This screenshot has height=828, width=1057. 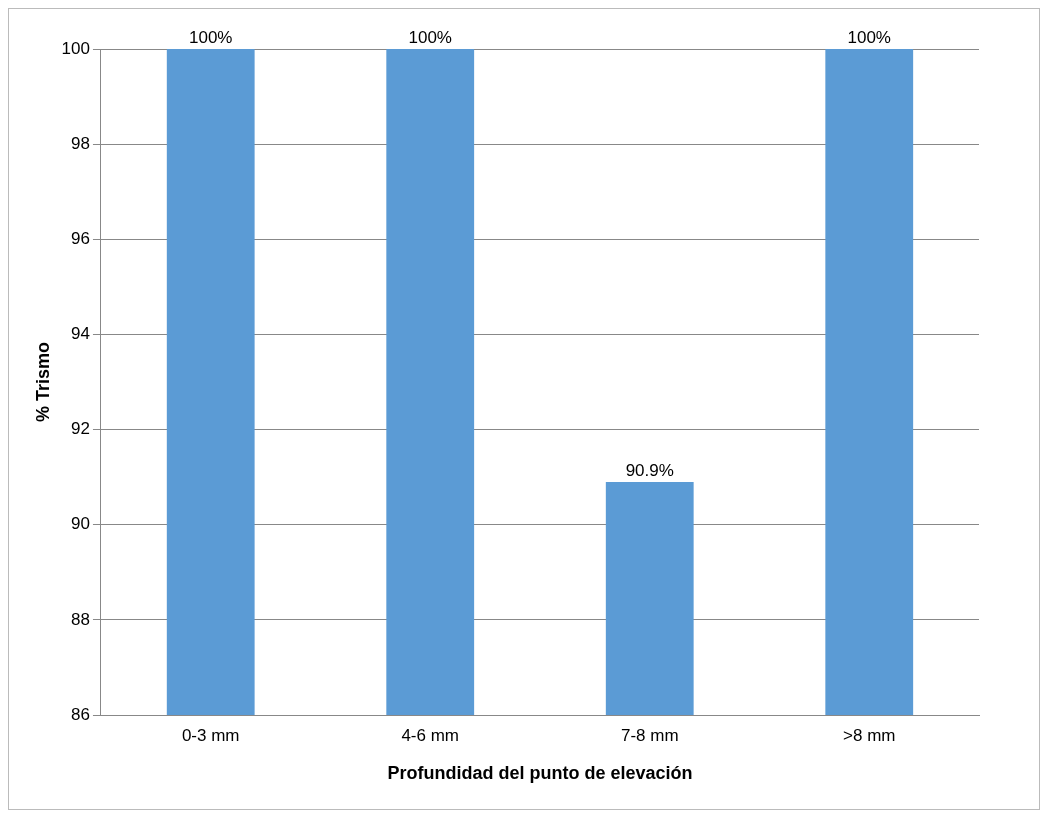 What do you see at coordinates (80, 238) in the screenshot?
I see `y-tick-label: 96` at bounding box center [80, 238].